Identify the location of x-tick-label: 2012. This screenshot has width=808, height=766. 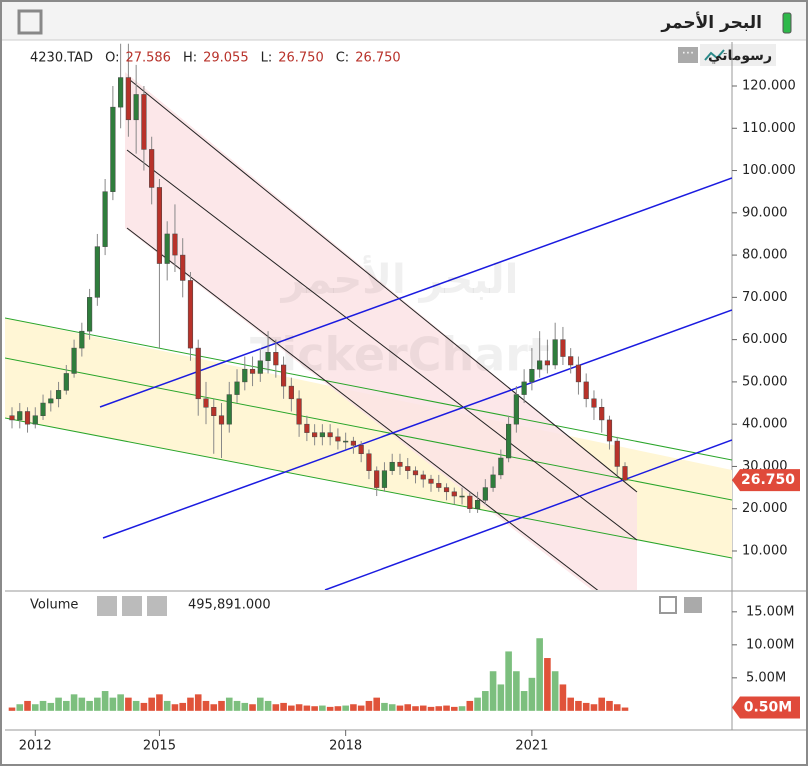
(35, 746).